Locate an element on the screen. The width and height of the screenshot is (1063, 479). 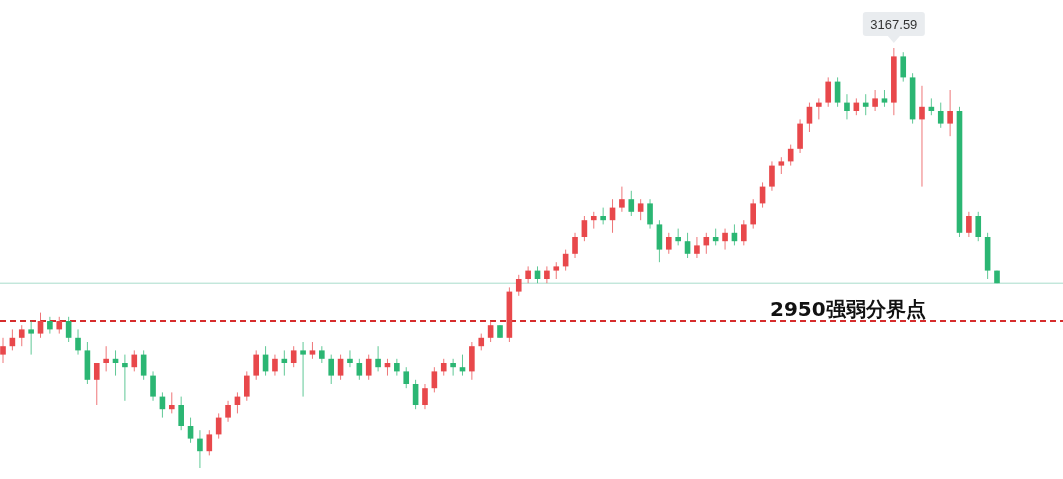
callout: 3167.59 is located at coordinates (893, 27).